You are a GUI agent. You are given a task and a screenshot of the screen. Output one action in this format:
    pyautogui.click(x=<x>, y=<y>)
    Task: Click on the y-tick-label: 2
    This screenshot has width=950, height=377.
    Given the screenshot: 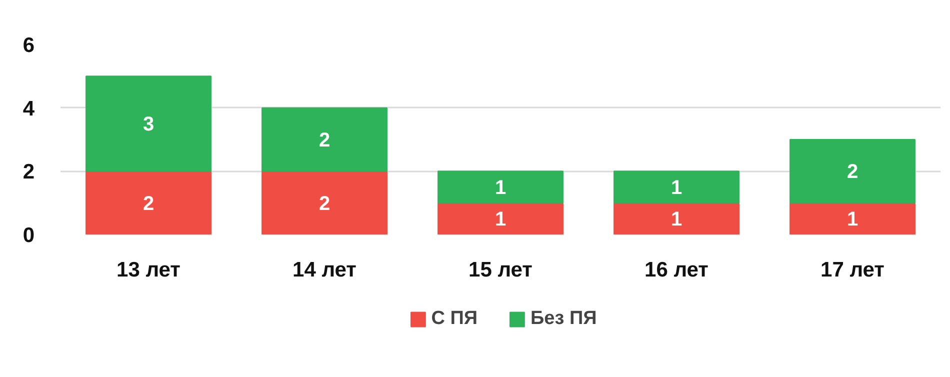 What is the action you would take?
    pyautogui.click(x=28, y=172)
    